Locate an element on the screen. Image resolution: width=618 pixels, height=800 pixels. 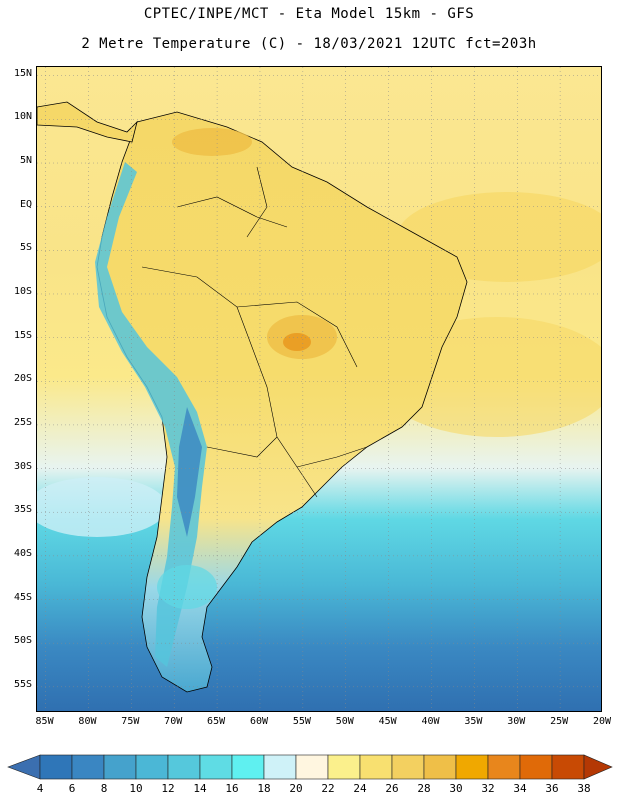
hot-spot-venezuela is located at coordinates (212, 142).